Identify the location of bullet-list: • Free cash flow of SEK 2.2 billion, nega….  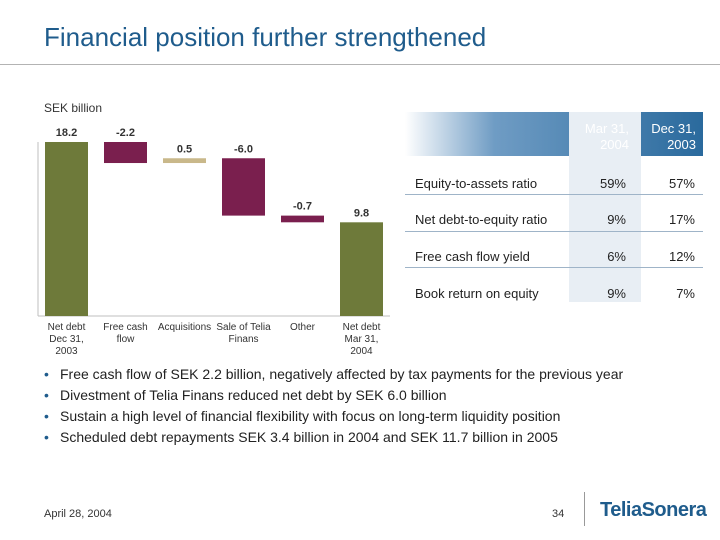
(364, 408).